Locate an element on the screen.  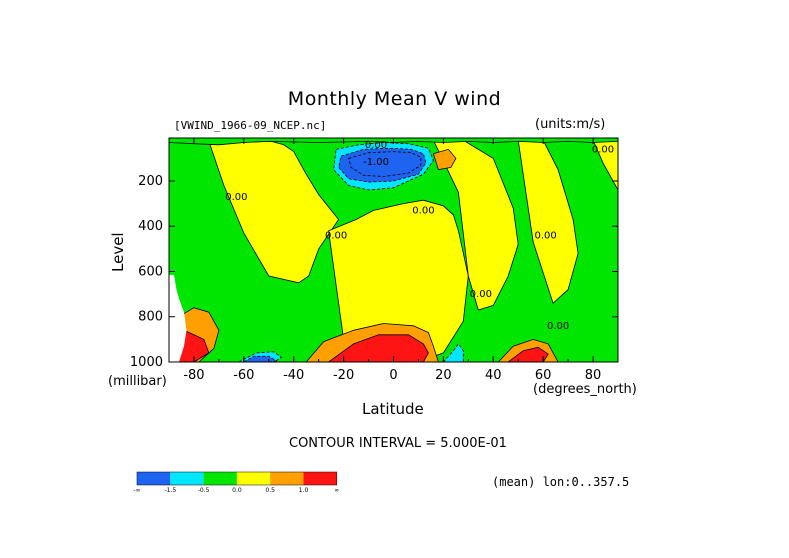
y-unit-label: (millibar) is located at coordinates (137, 381).